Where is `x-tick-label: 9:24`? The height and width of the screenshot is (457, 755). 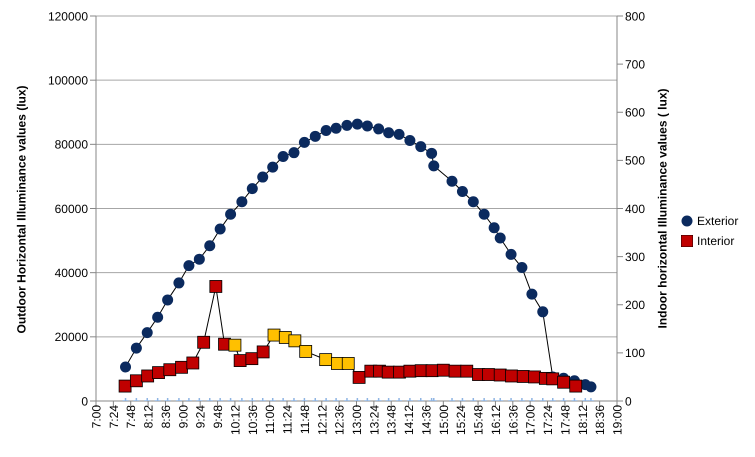
x-tick-label: 9:24 is located at coordinates (201, 416).